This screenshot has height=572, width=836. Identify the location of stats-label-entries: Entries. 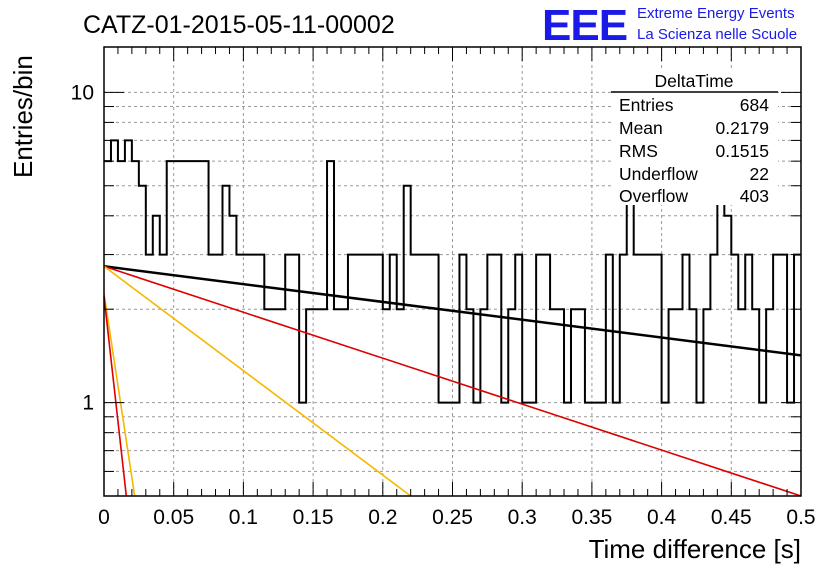
(646, 105).